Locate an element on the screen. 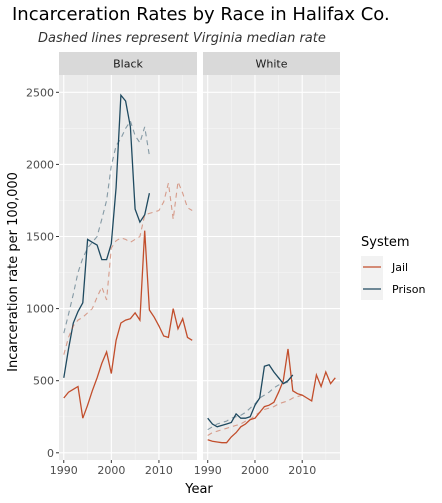 The height and width of the screenshot is (503, 442). strip-white is located at coordinates (271, 63).